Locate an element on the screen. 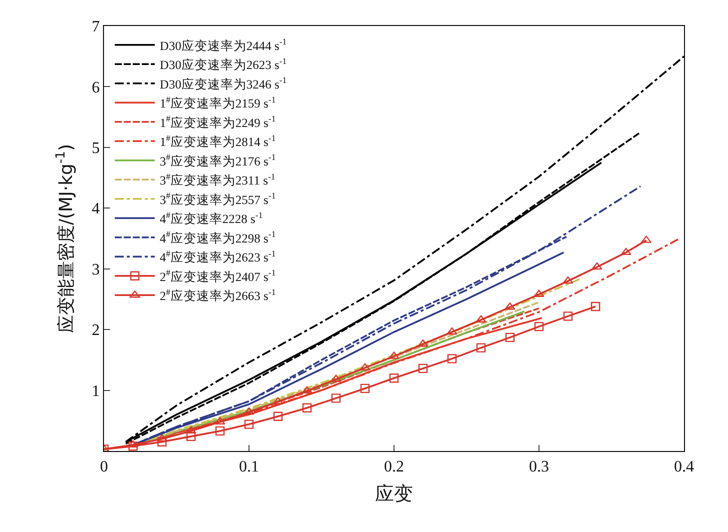 This screenshot has height=532, width=728. legend-label: D30应变速率为3246 s$^{-1}$ is located at coordinates (223, 83).